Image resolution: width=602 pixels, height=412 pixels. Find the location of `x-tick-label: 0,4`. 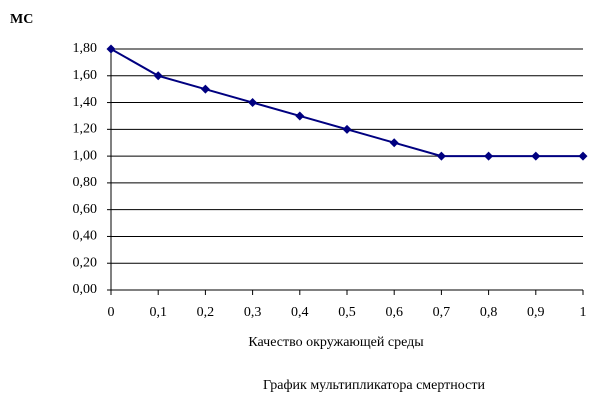

x-tick-label: 0,4 is located at coordinates (300, 312).